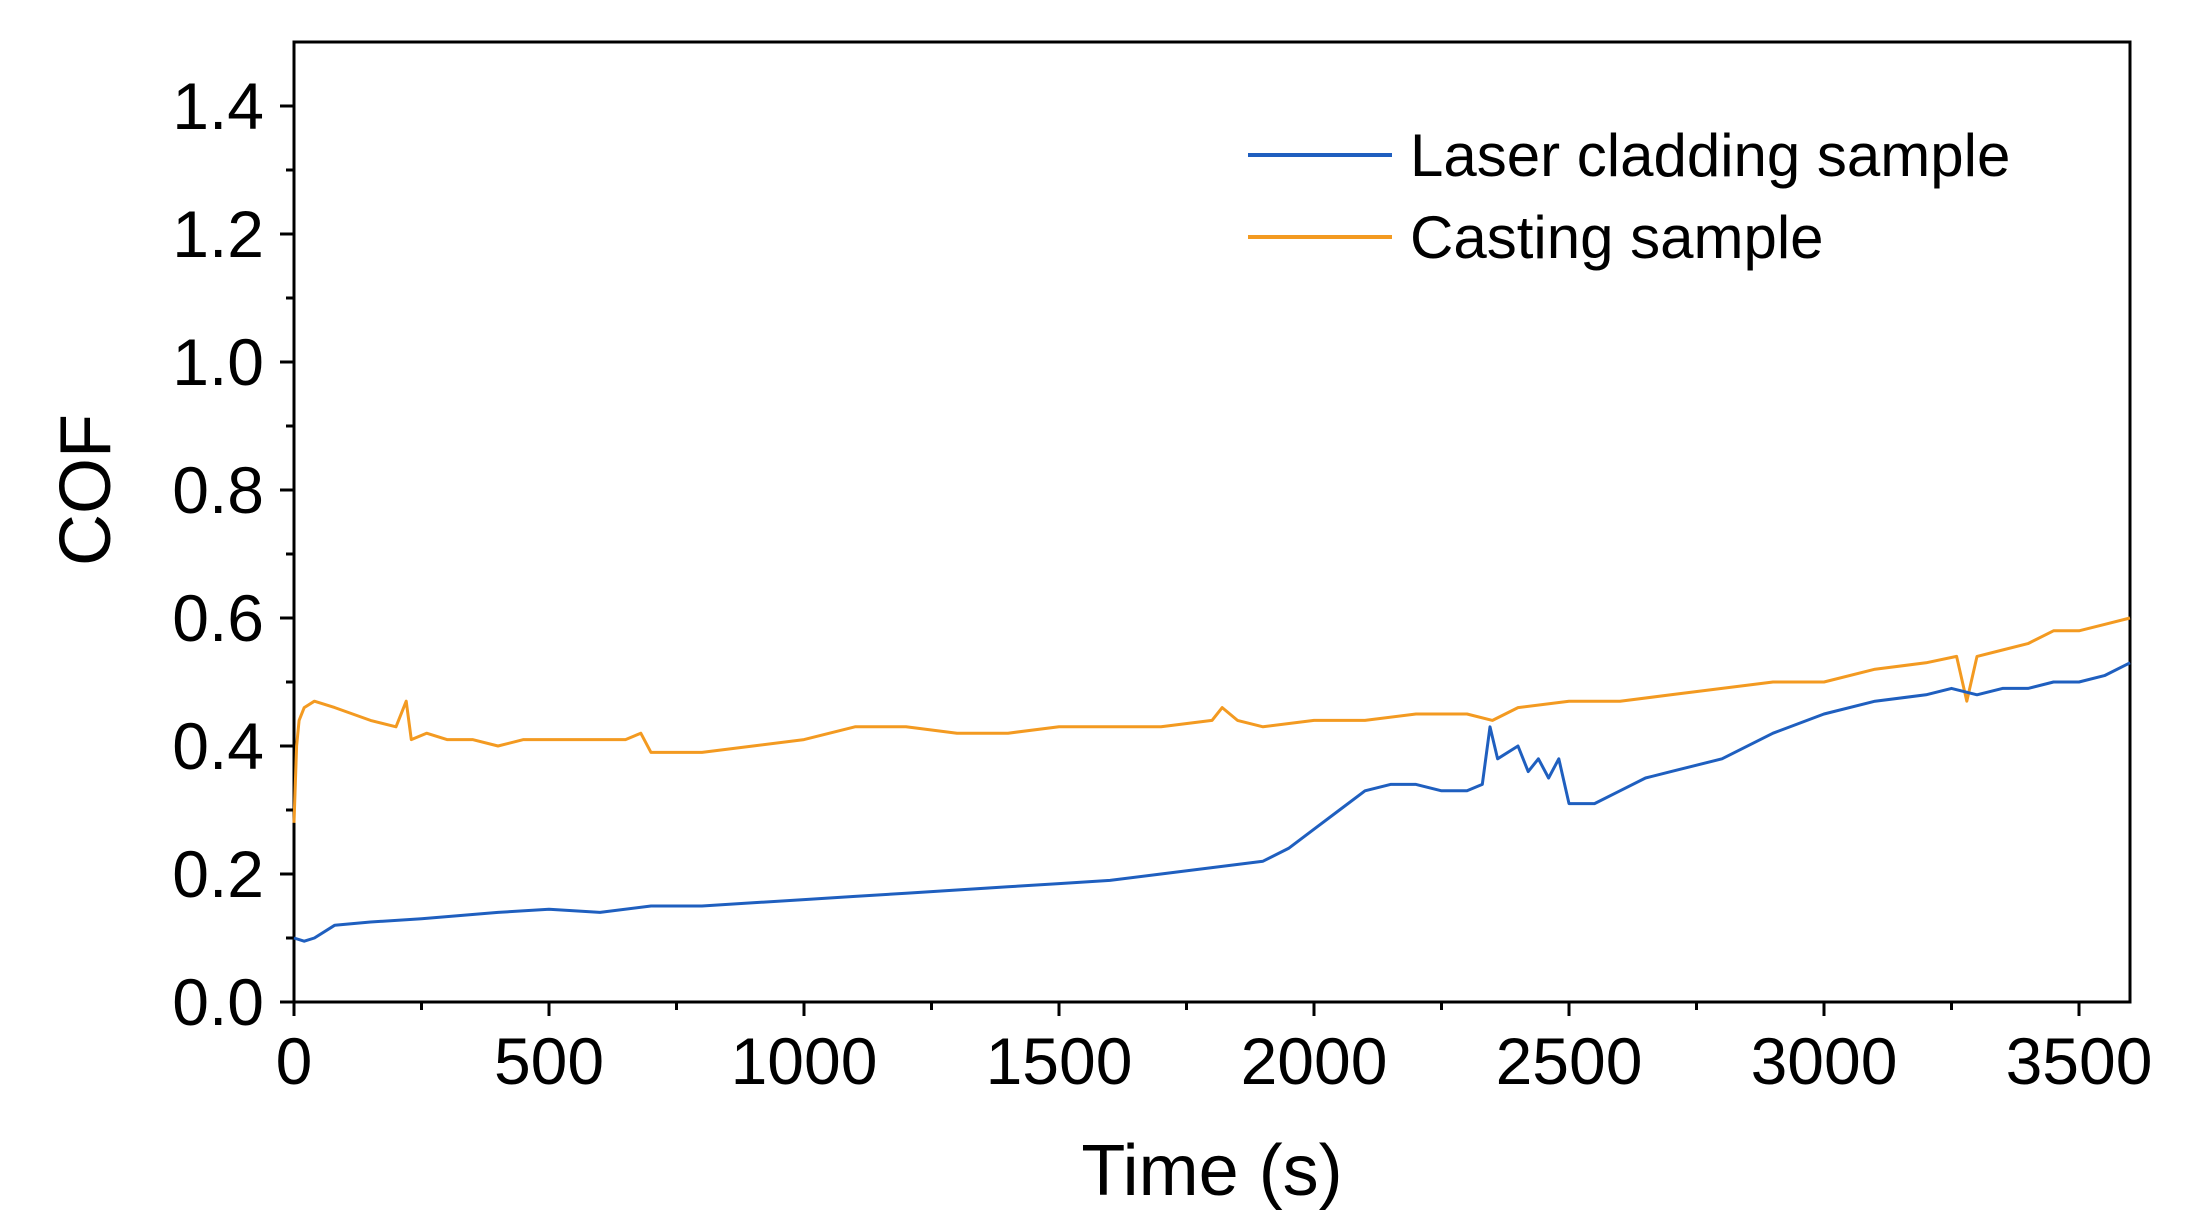 This screenshot has width=2200, height=1228. What do you see at coordinates (233, 554) in the screenshot?
I see `y-axis: 0.0 0.2 0.4 0.6 0.8 1.0 1.2 1.4` at bounding box center [233, 554].